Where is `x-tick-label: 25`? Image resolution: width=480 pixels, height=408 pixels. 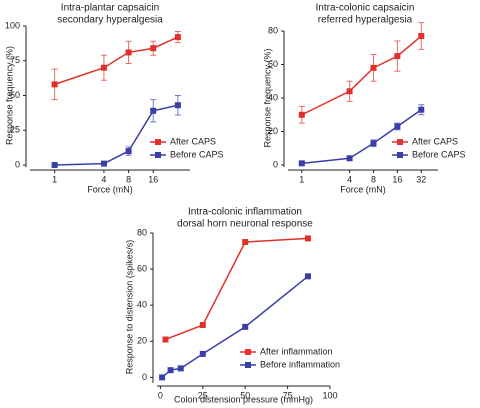 x-tick-label: 25 is located at coordinates (203, 395).